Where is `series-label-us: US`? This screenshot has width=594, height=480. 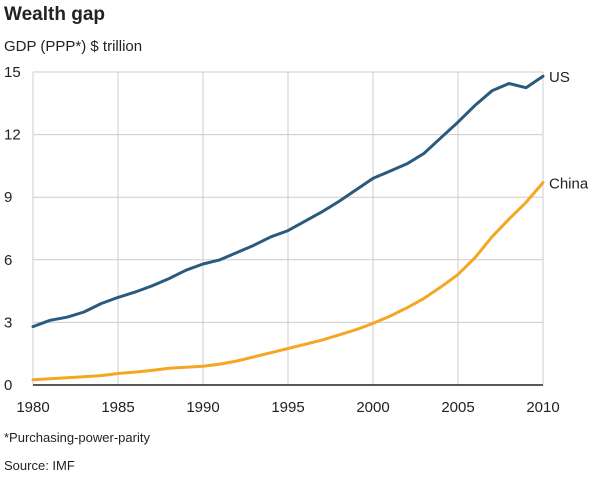
series-label-us: US is located at coordinates (559, 77).